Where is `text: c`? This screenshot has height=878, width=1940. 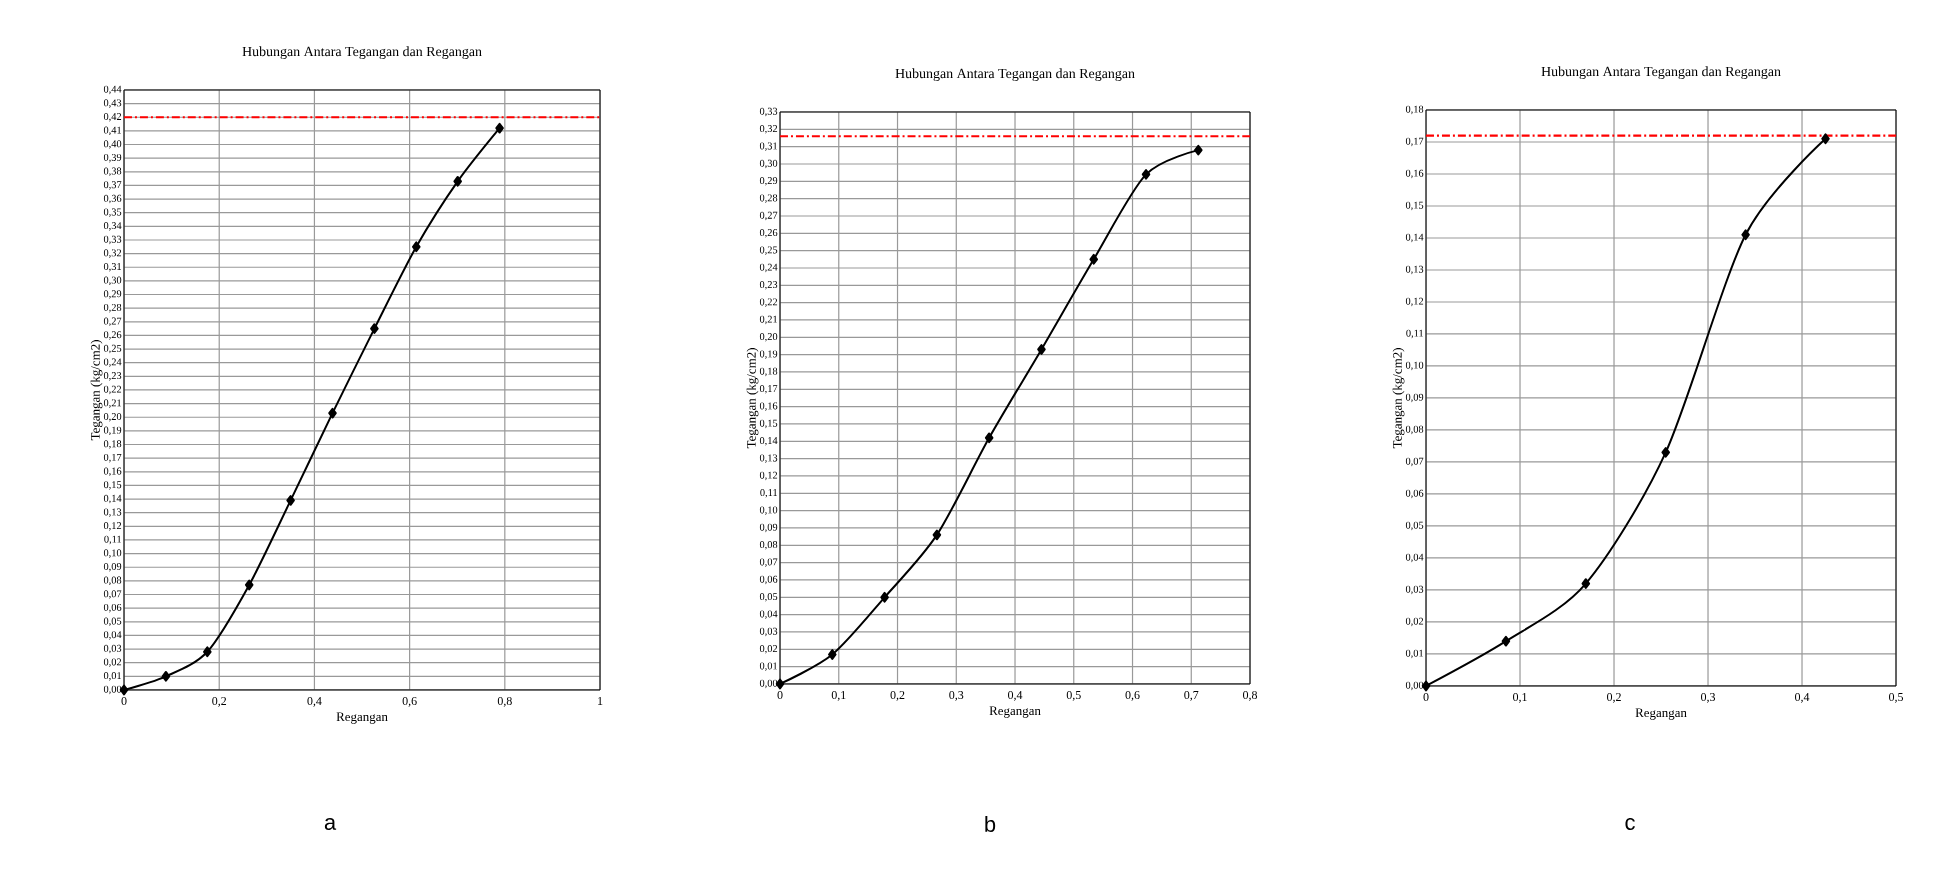
text: c is located at coordinates (1630, 823).